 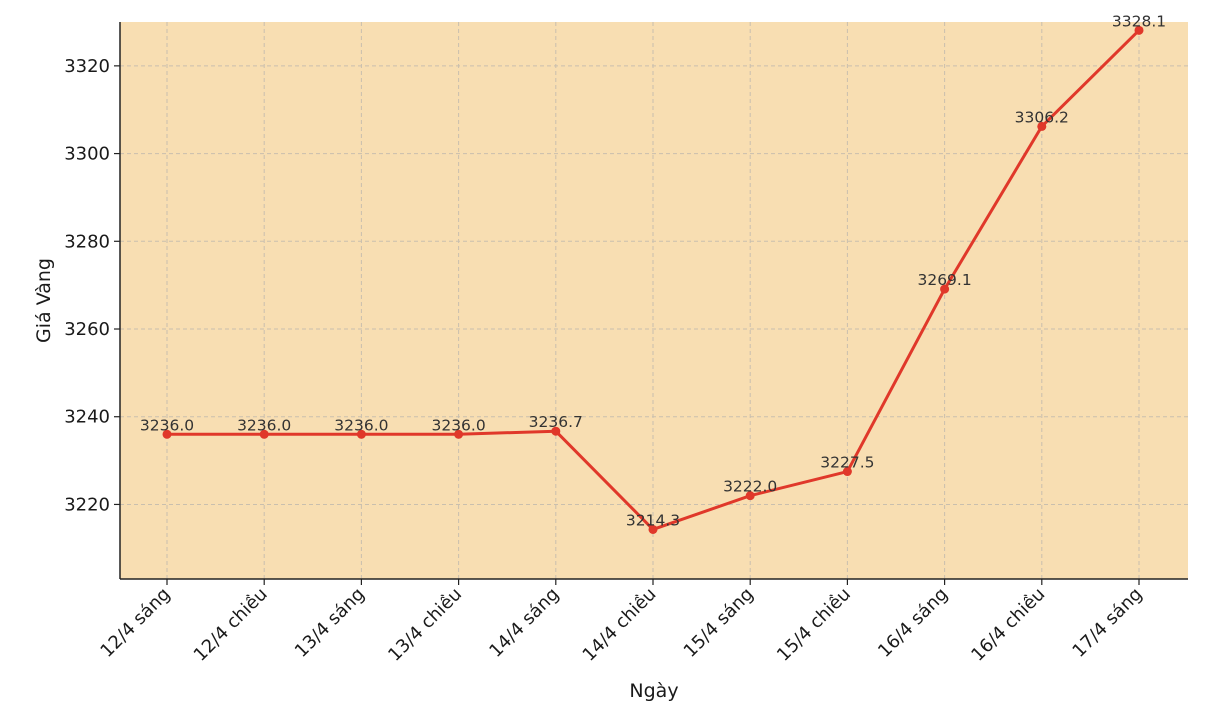 I want to click on x-tick-label: 16/4 sáng, so click(x=913, y=623).